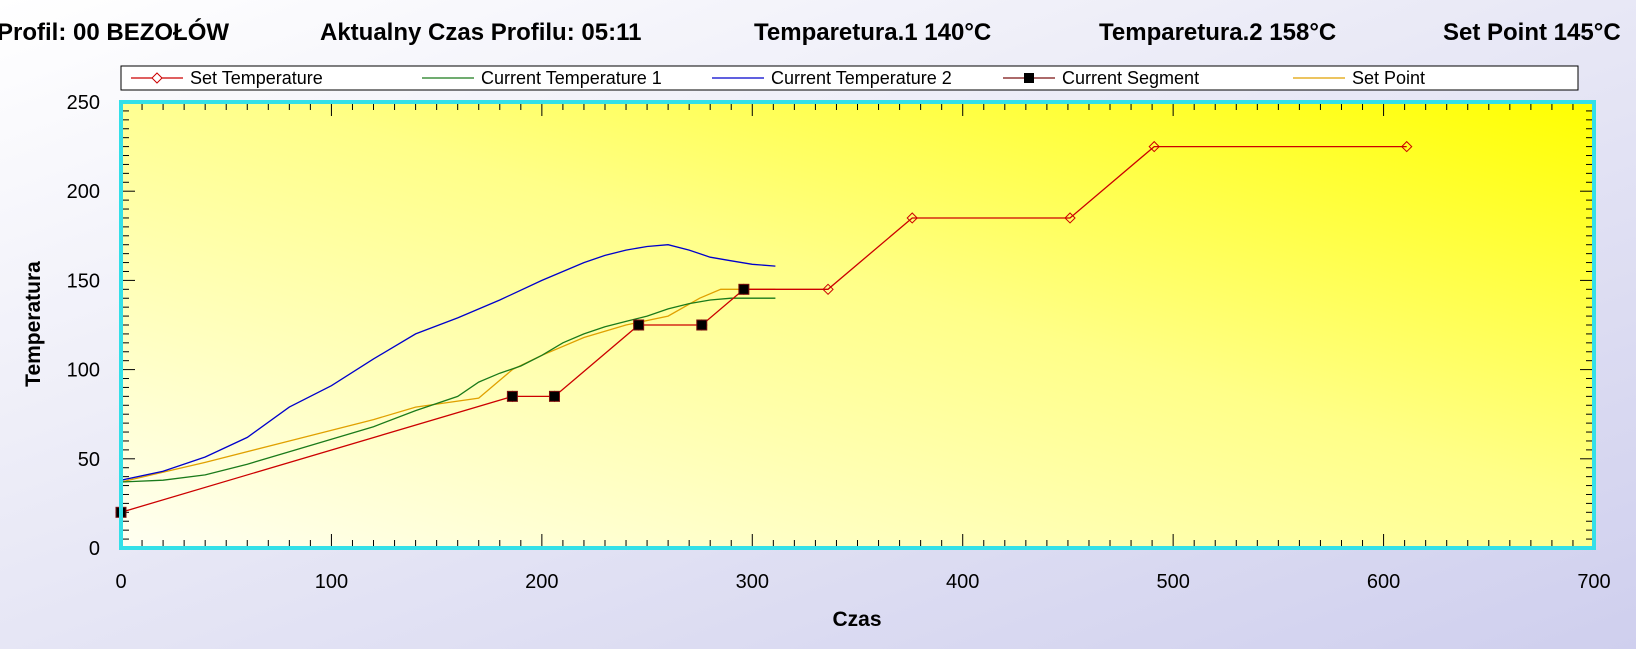  What do you see at coordinates (1383, 582) in the screenshot?
I see `x-tick-label: 600` at bounding box center [1383, 582].